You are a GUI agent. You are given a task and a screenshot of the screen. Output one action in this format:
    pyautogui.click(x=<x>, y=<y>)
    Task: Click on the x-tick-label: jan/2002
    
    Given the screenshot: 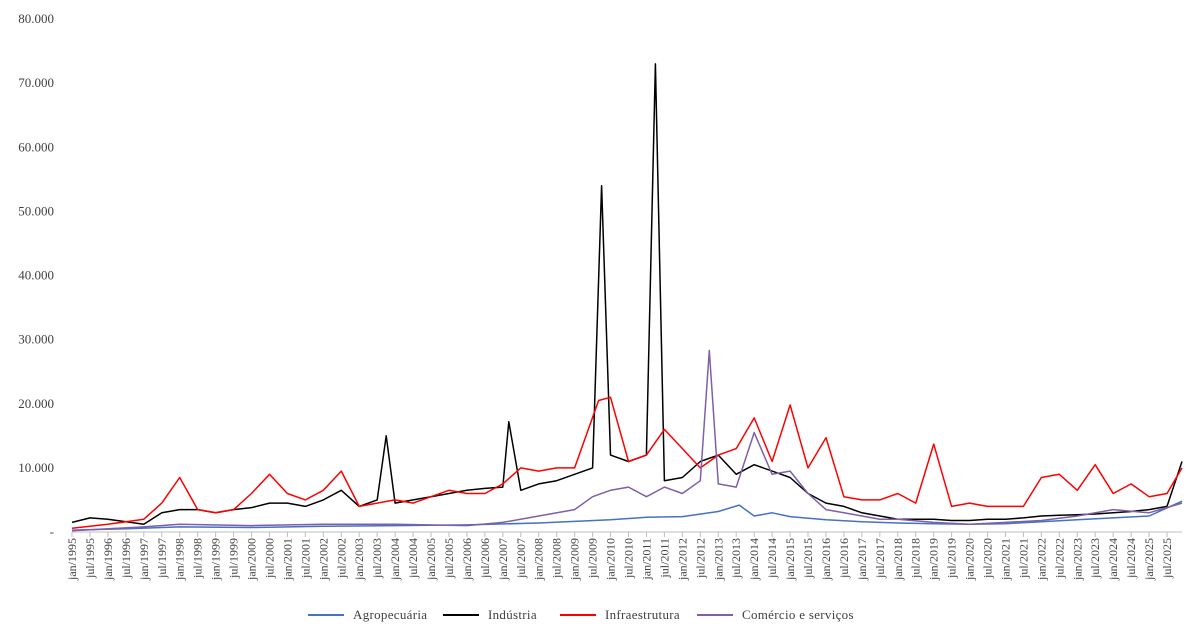 What is the action you would take?
    pyautogui.click(x=323, y=559)
    